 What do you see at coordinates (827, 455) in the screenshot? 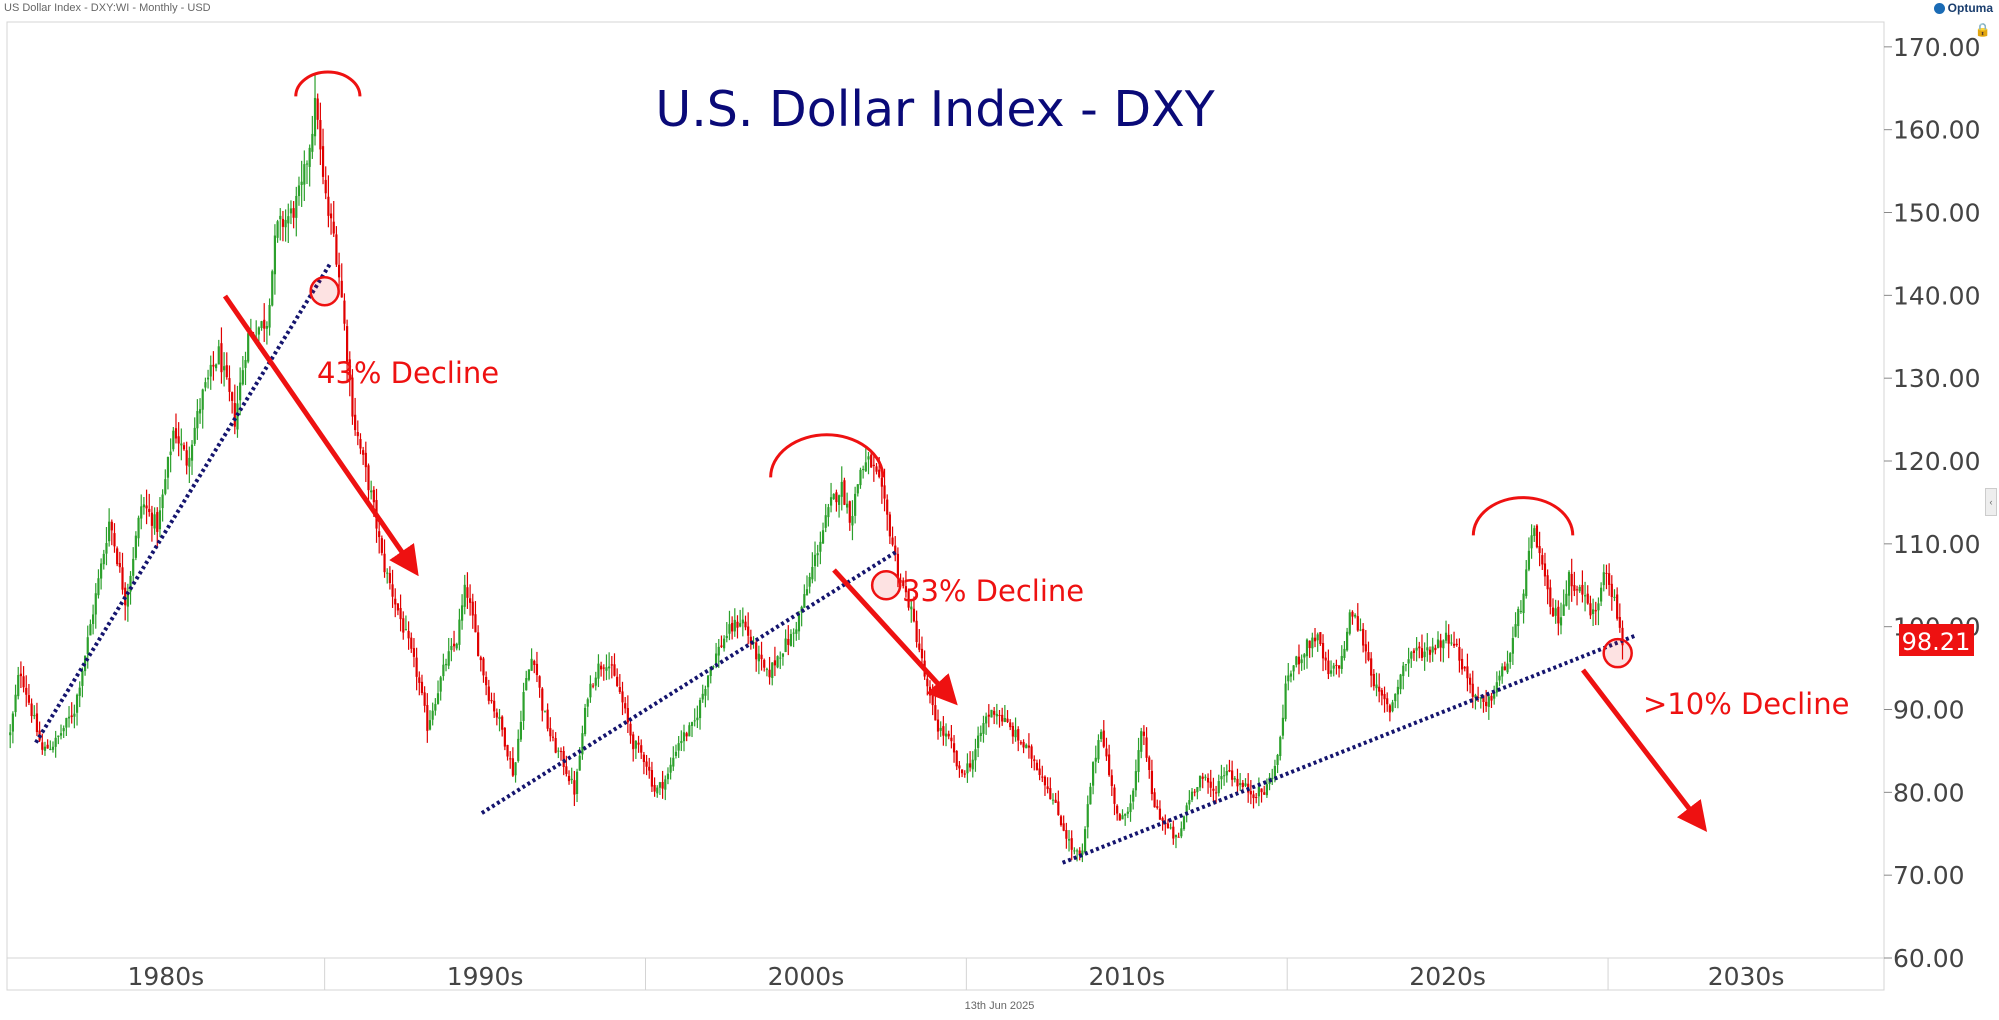
I see `top-arc` at bounding box center [827, 455].